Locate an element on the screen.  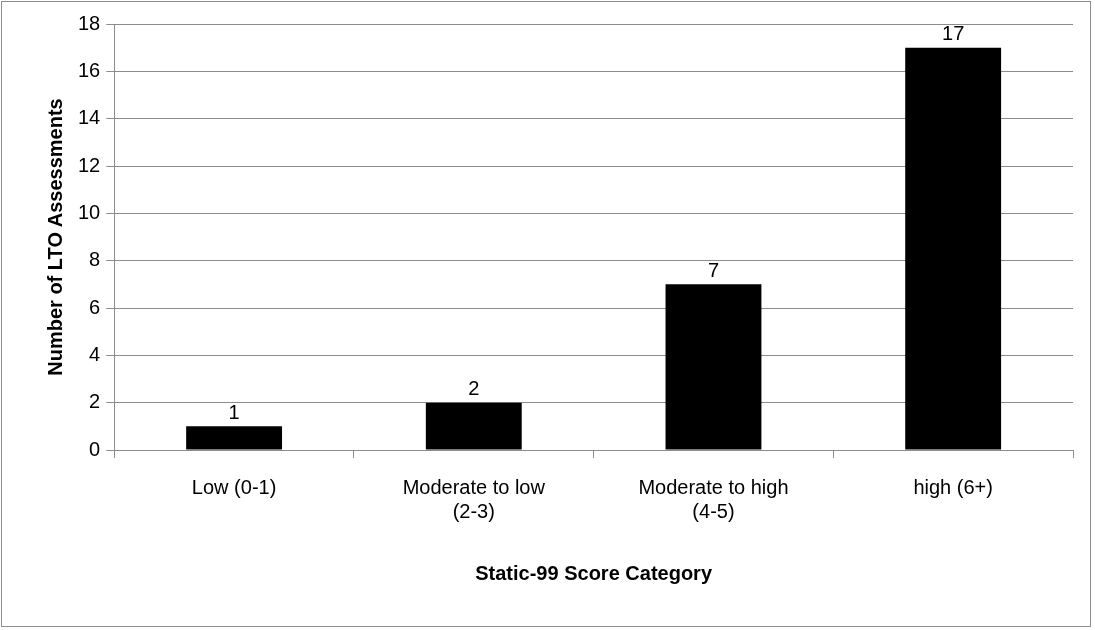
y-tick-label: 6 is located at coordinates (95, 306).